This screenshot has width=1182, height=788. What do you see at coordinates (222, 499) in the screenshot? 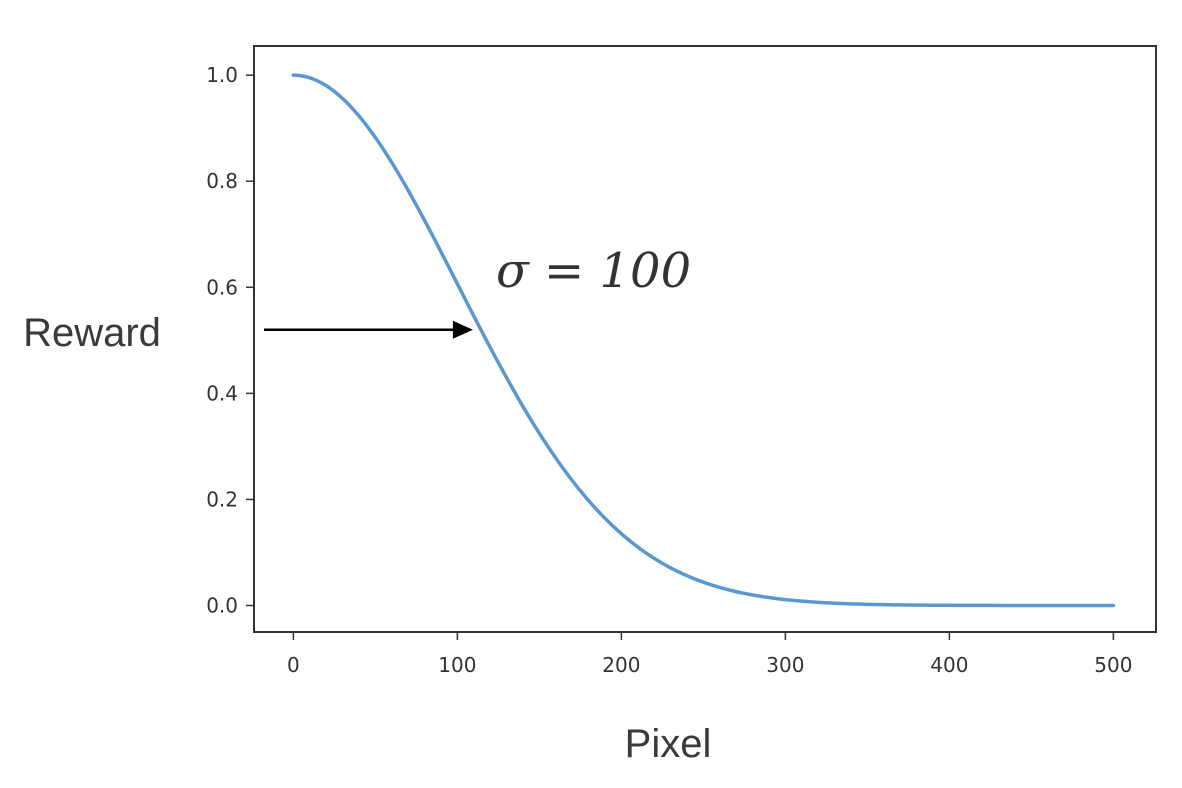
I see `y-tick-label: 0.2` at bounding box center [222, 499].